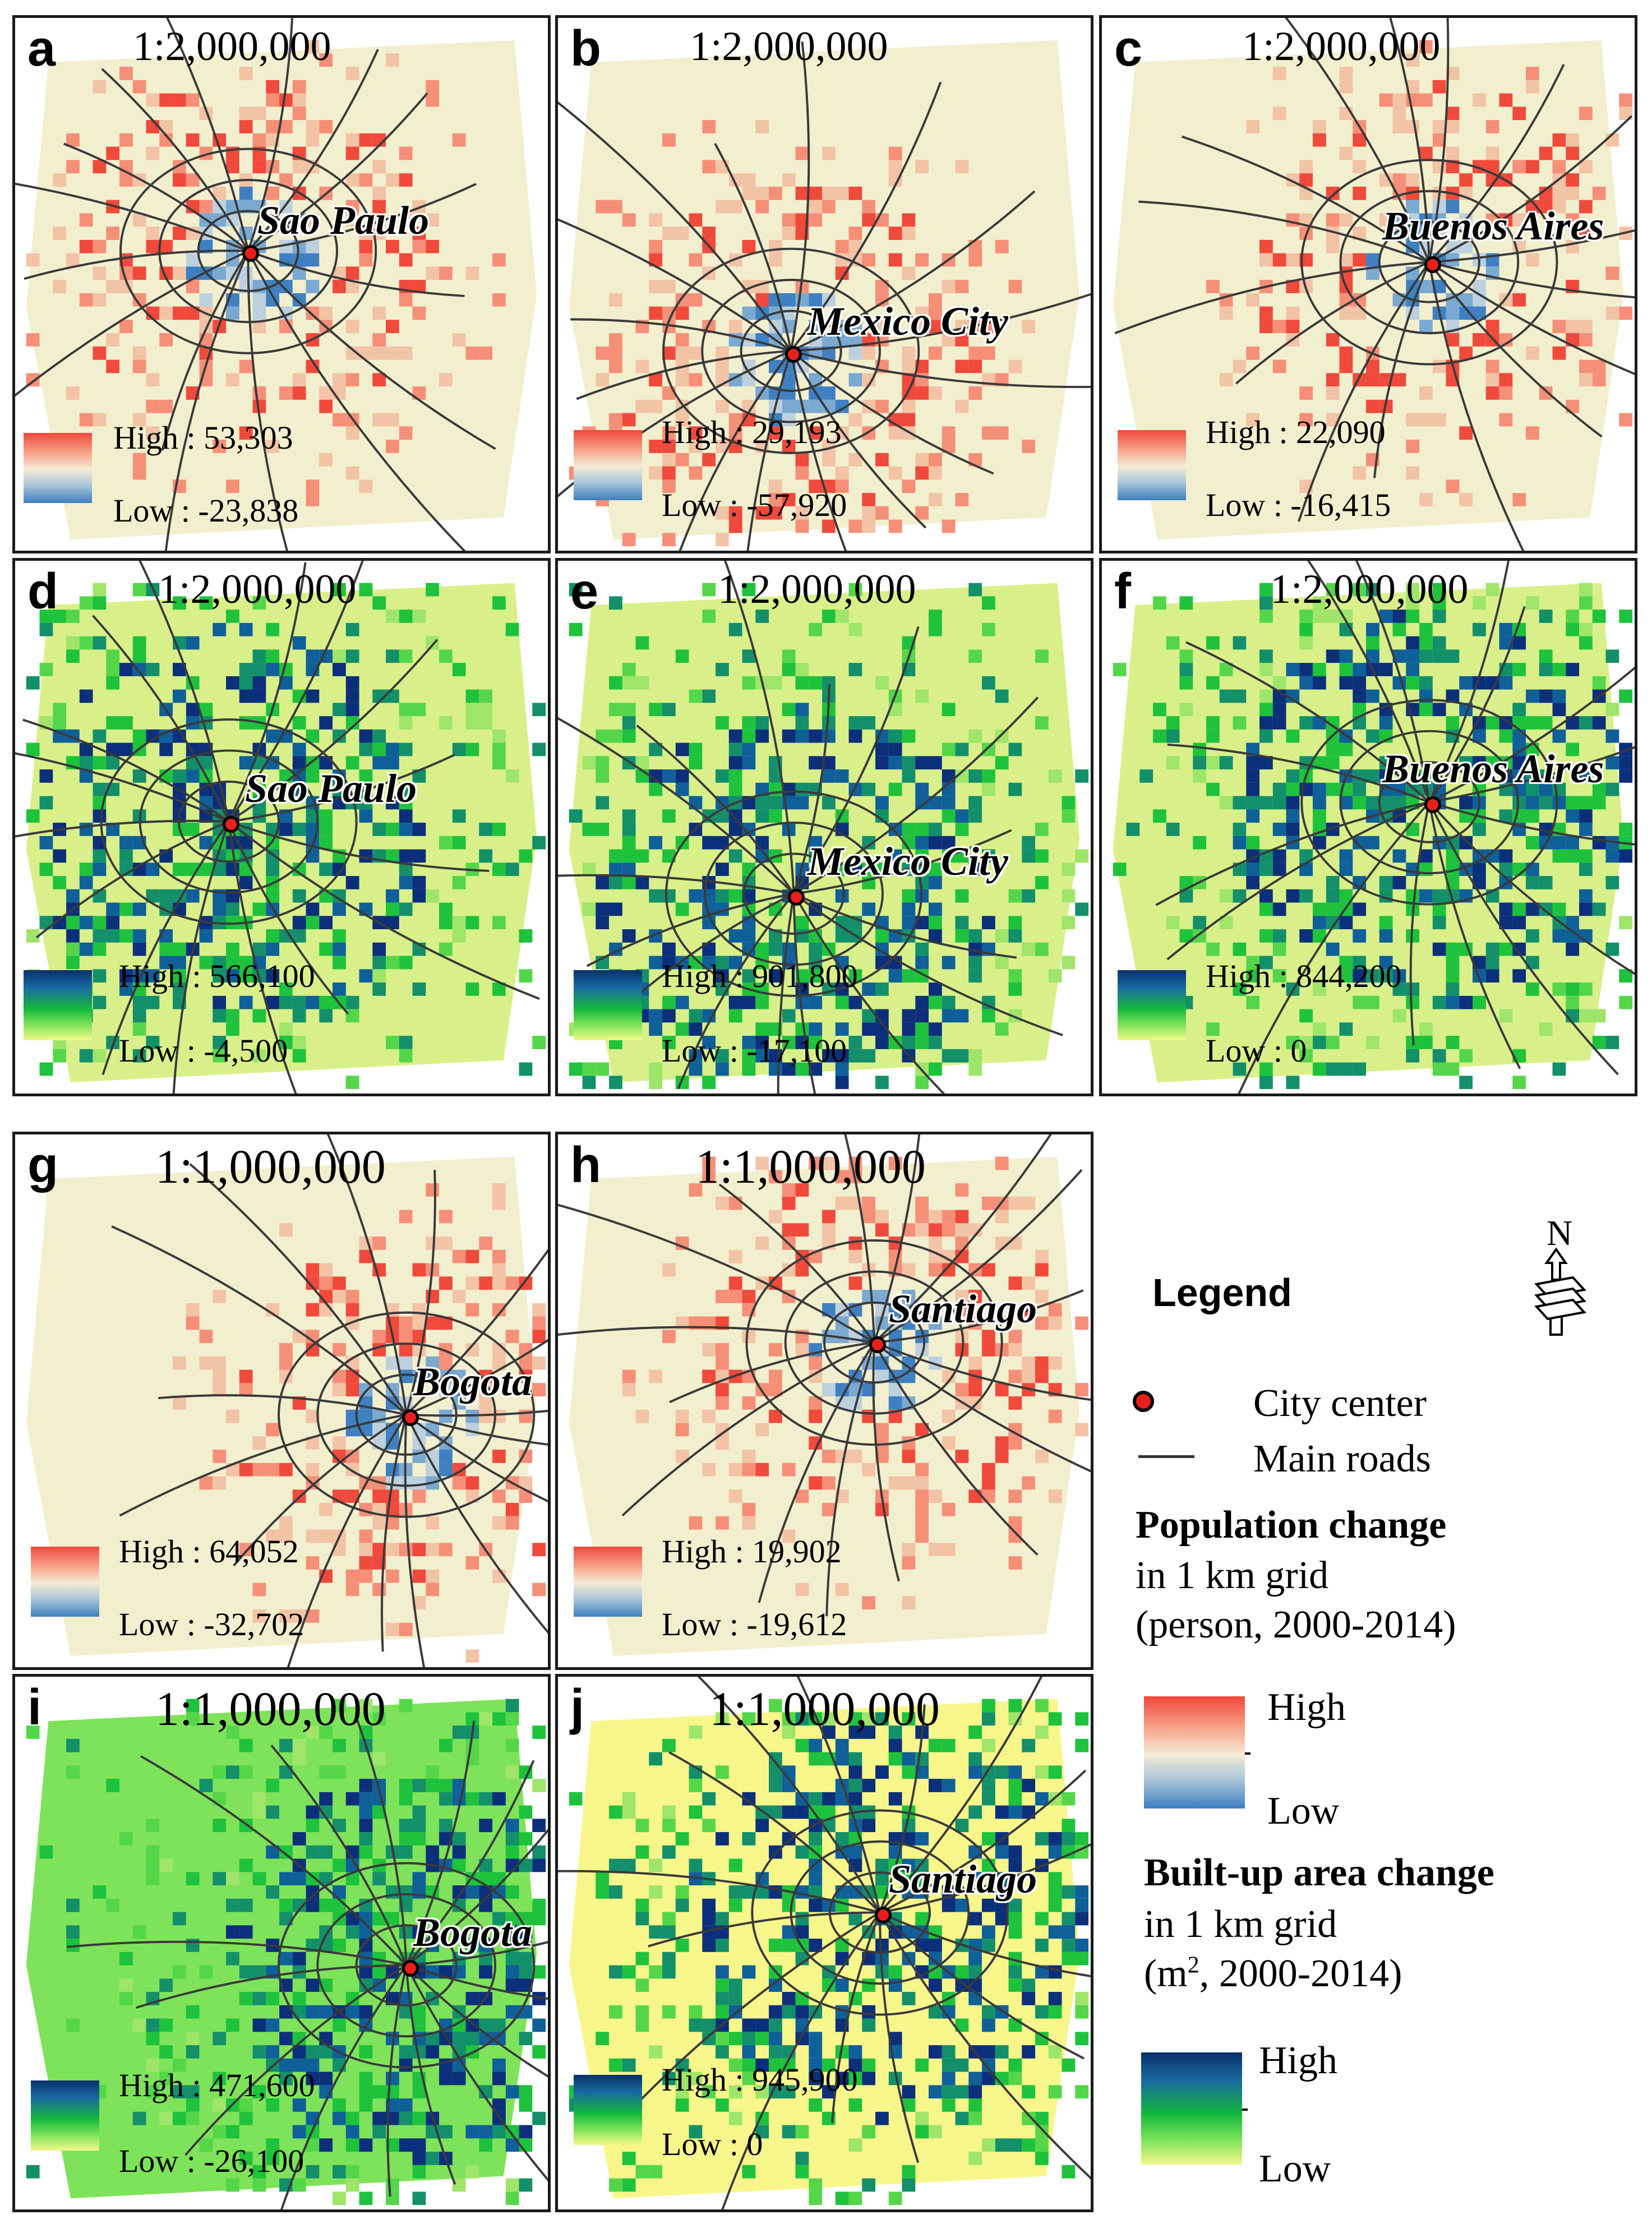  I want to click on legend-high: High : 471,600, so click(217, 2085).